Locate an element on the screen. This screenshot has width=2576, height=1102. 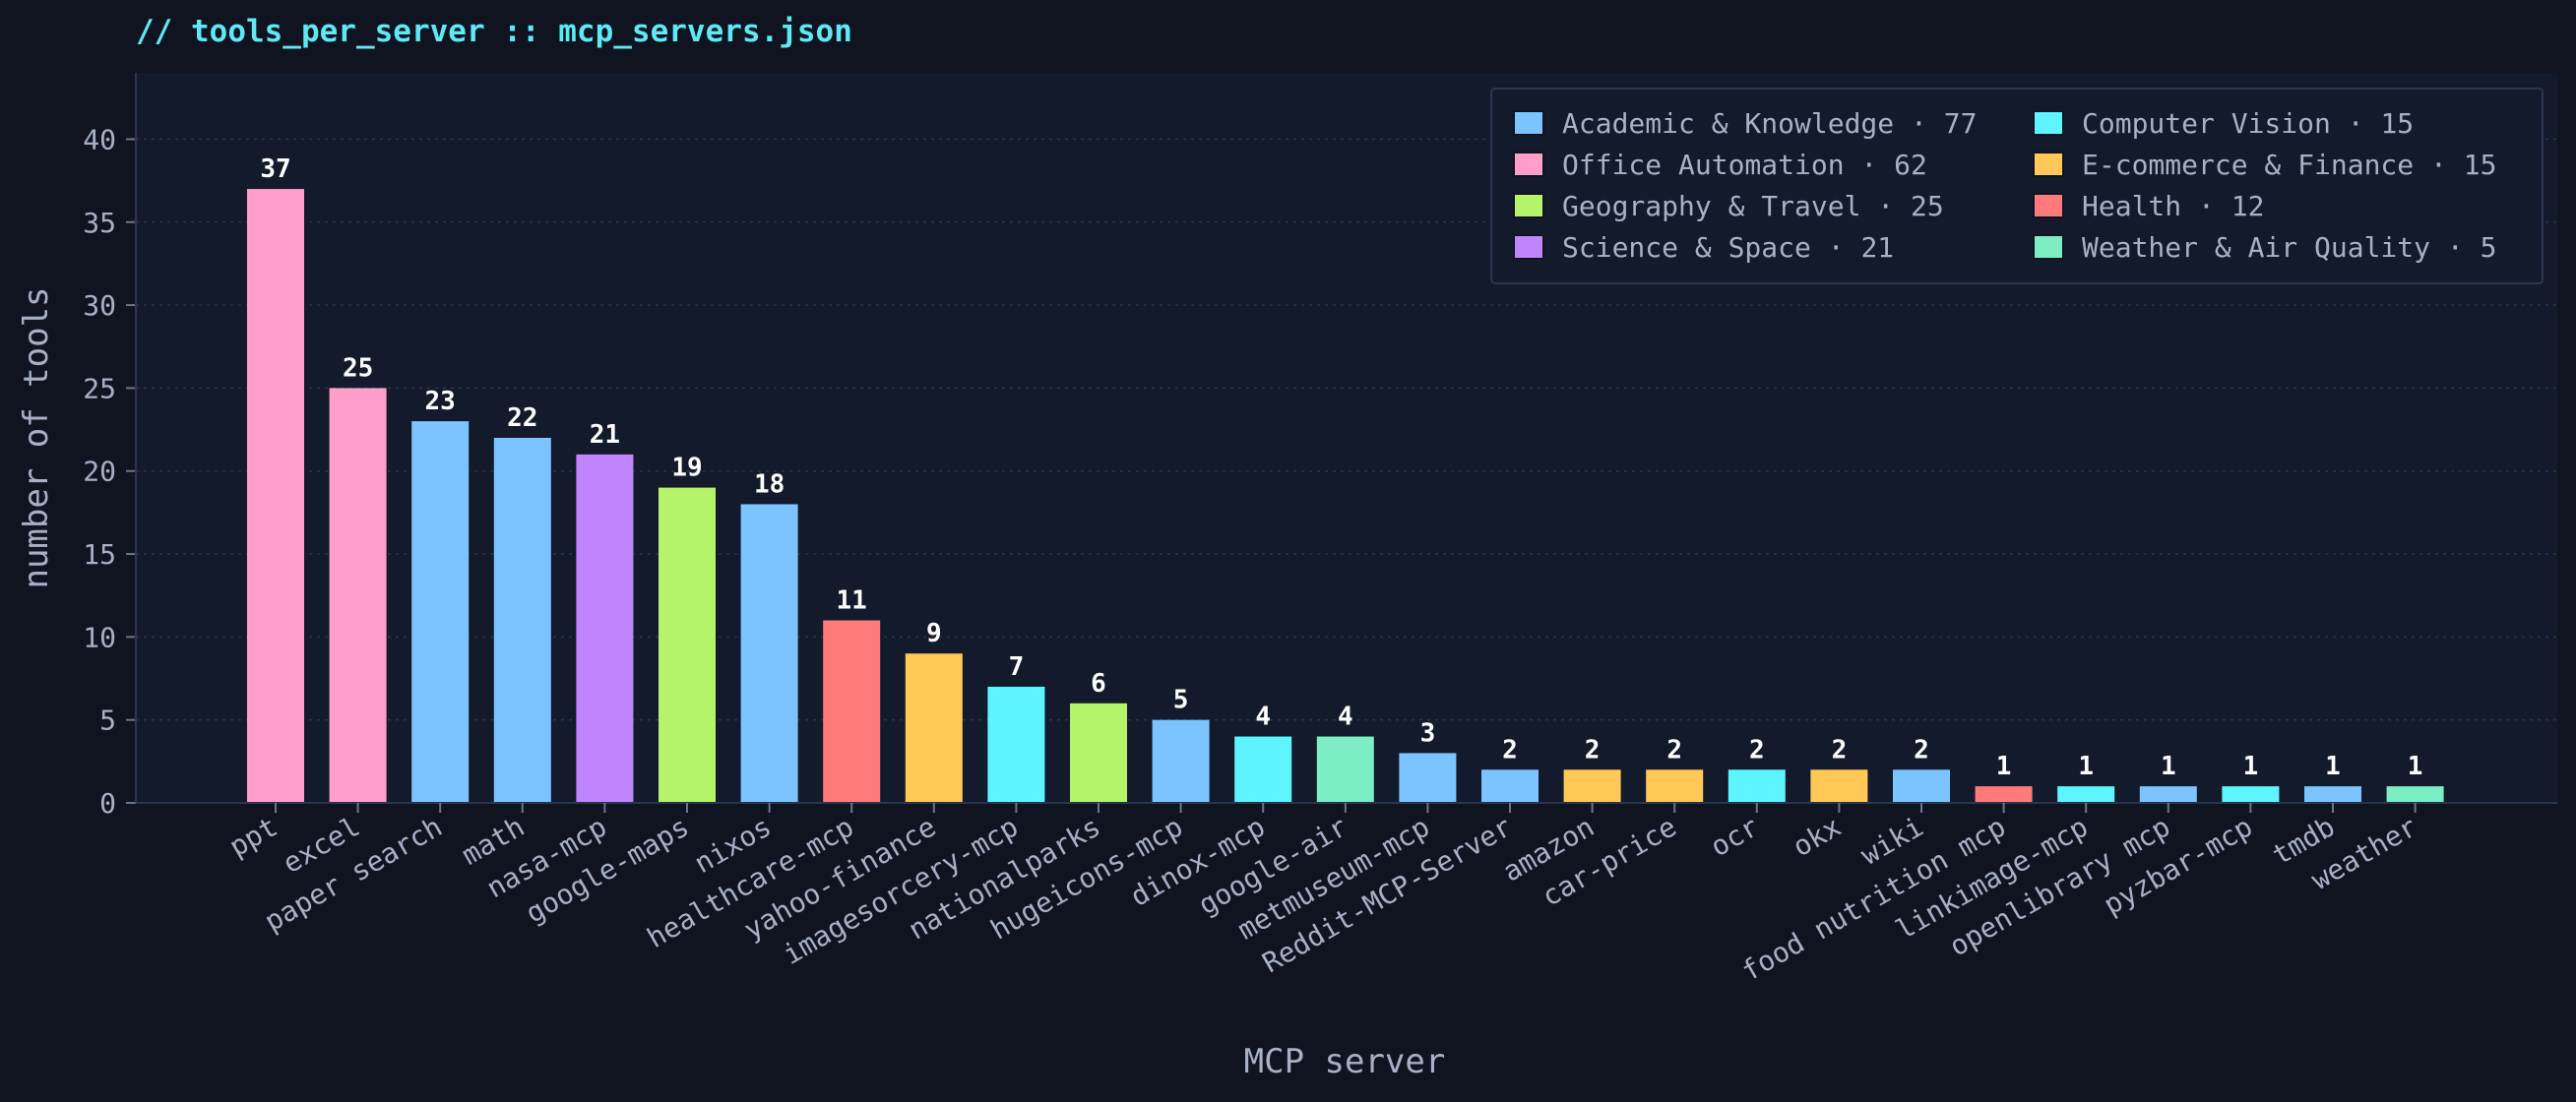
bar-value-label: 18 is located at coordinates (769, 484).